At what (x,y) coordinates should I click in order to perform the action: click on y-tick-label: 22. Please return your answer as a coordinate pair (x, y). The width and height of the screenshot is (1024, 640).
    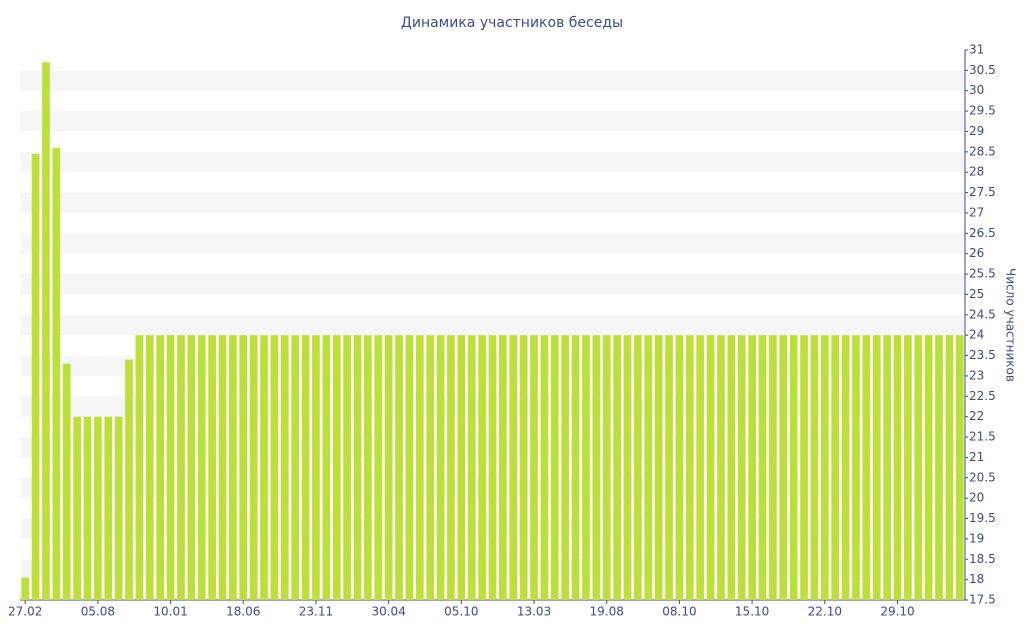
    Looking at the image, I should click on (976, 416).